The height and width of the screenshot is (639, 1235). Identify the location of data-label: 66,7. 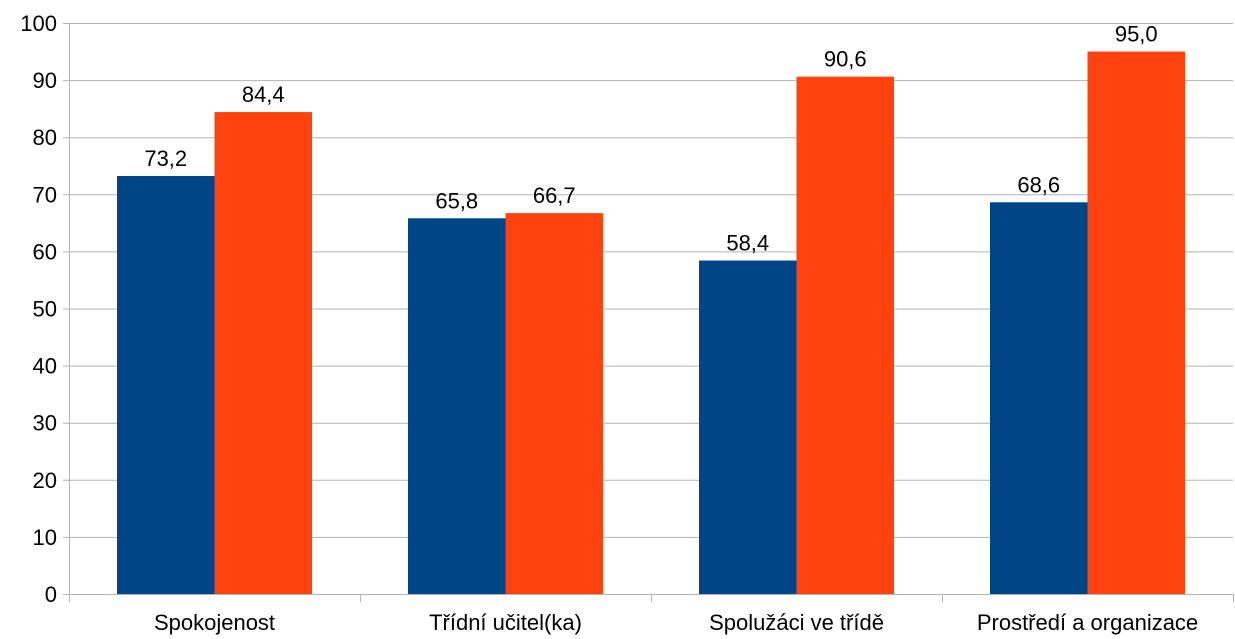
(554, 195).